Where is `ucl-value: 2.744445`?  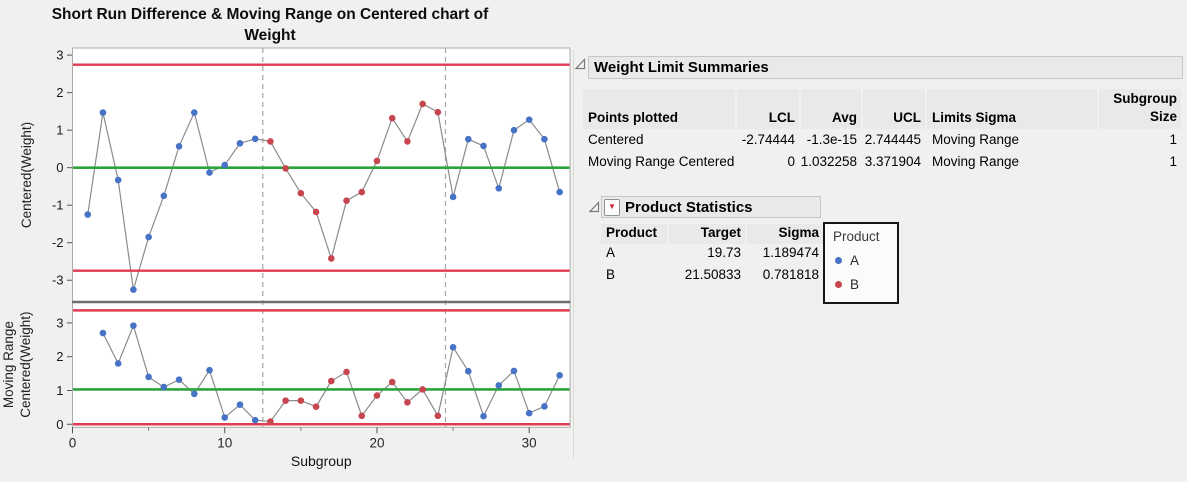 ucl-value: 2.744445 is located at coordinates (892, 139).